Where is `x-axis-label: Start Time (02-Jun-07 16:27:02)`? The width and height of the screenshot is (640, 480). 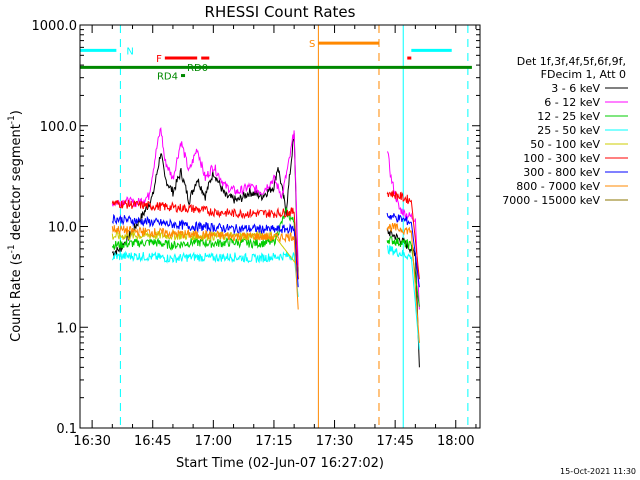
x-axis-label: Start Time (02-Jun-07 16:27:02) is located at coordinates (280, 463).